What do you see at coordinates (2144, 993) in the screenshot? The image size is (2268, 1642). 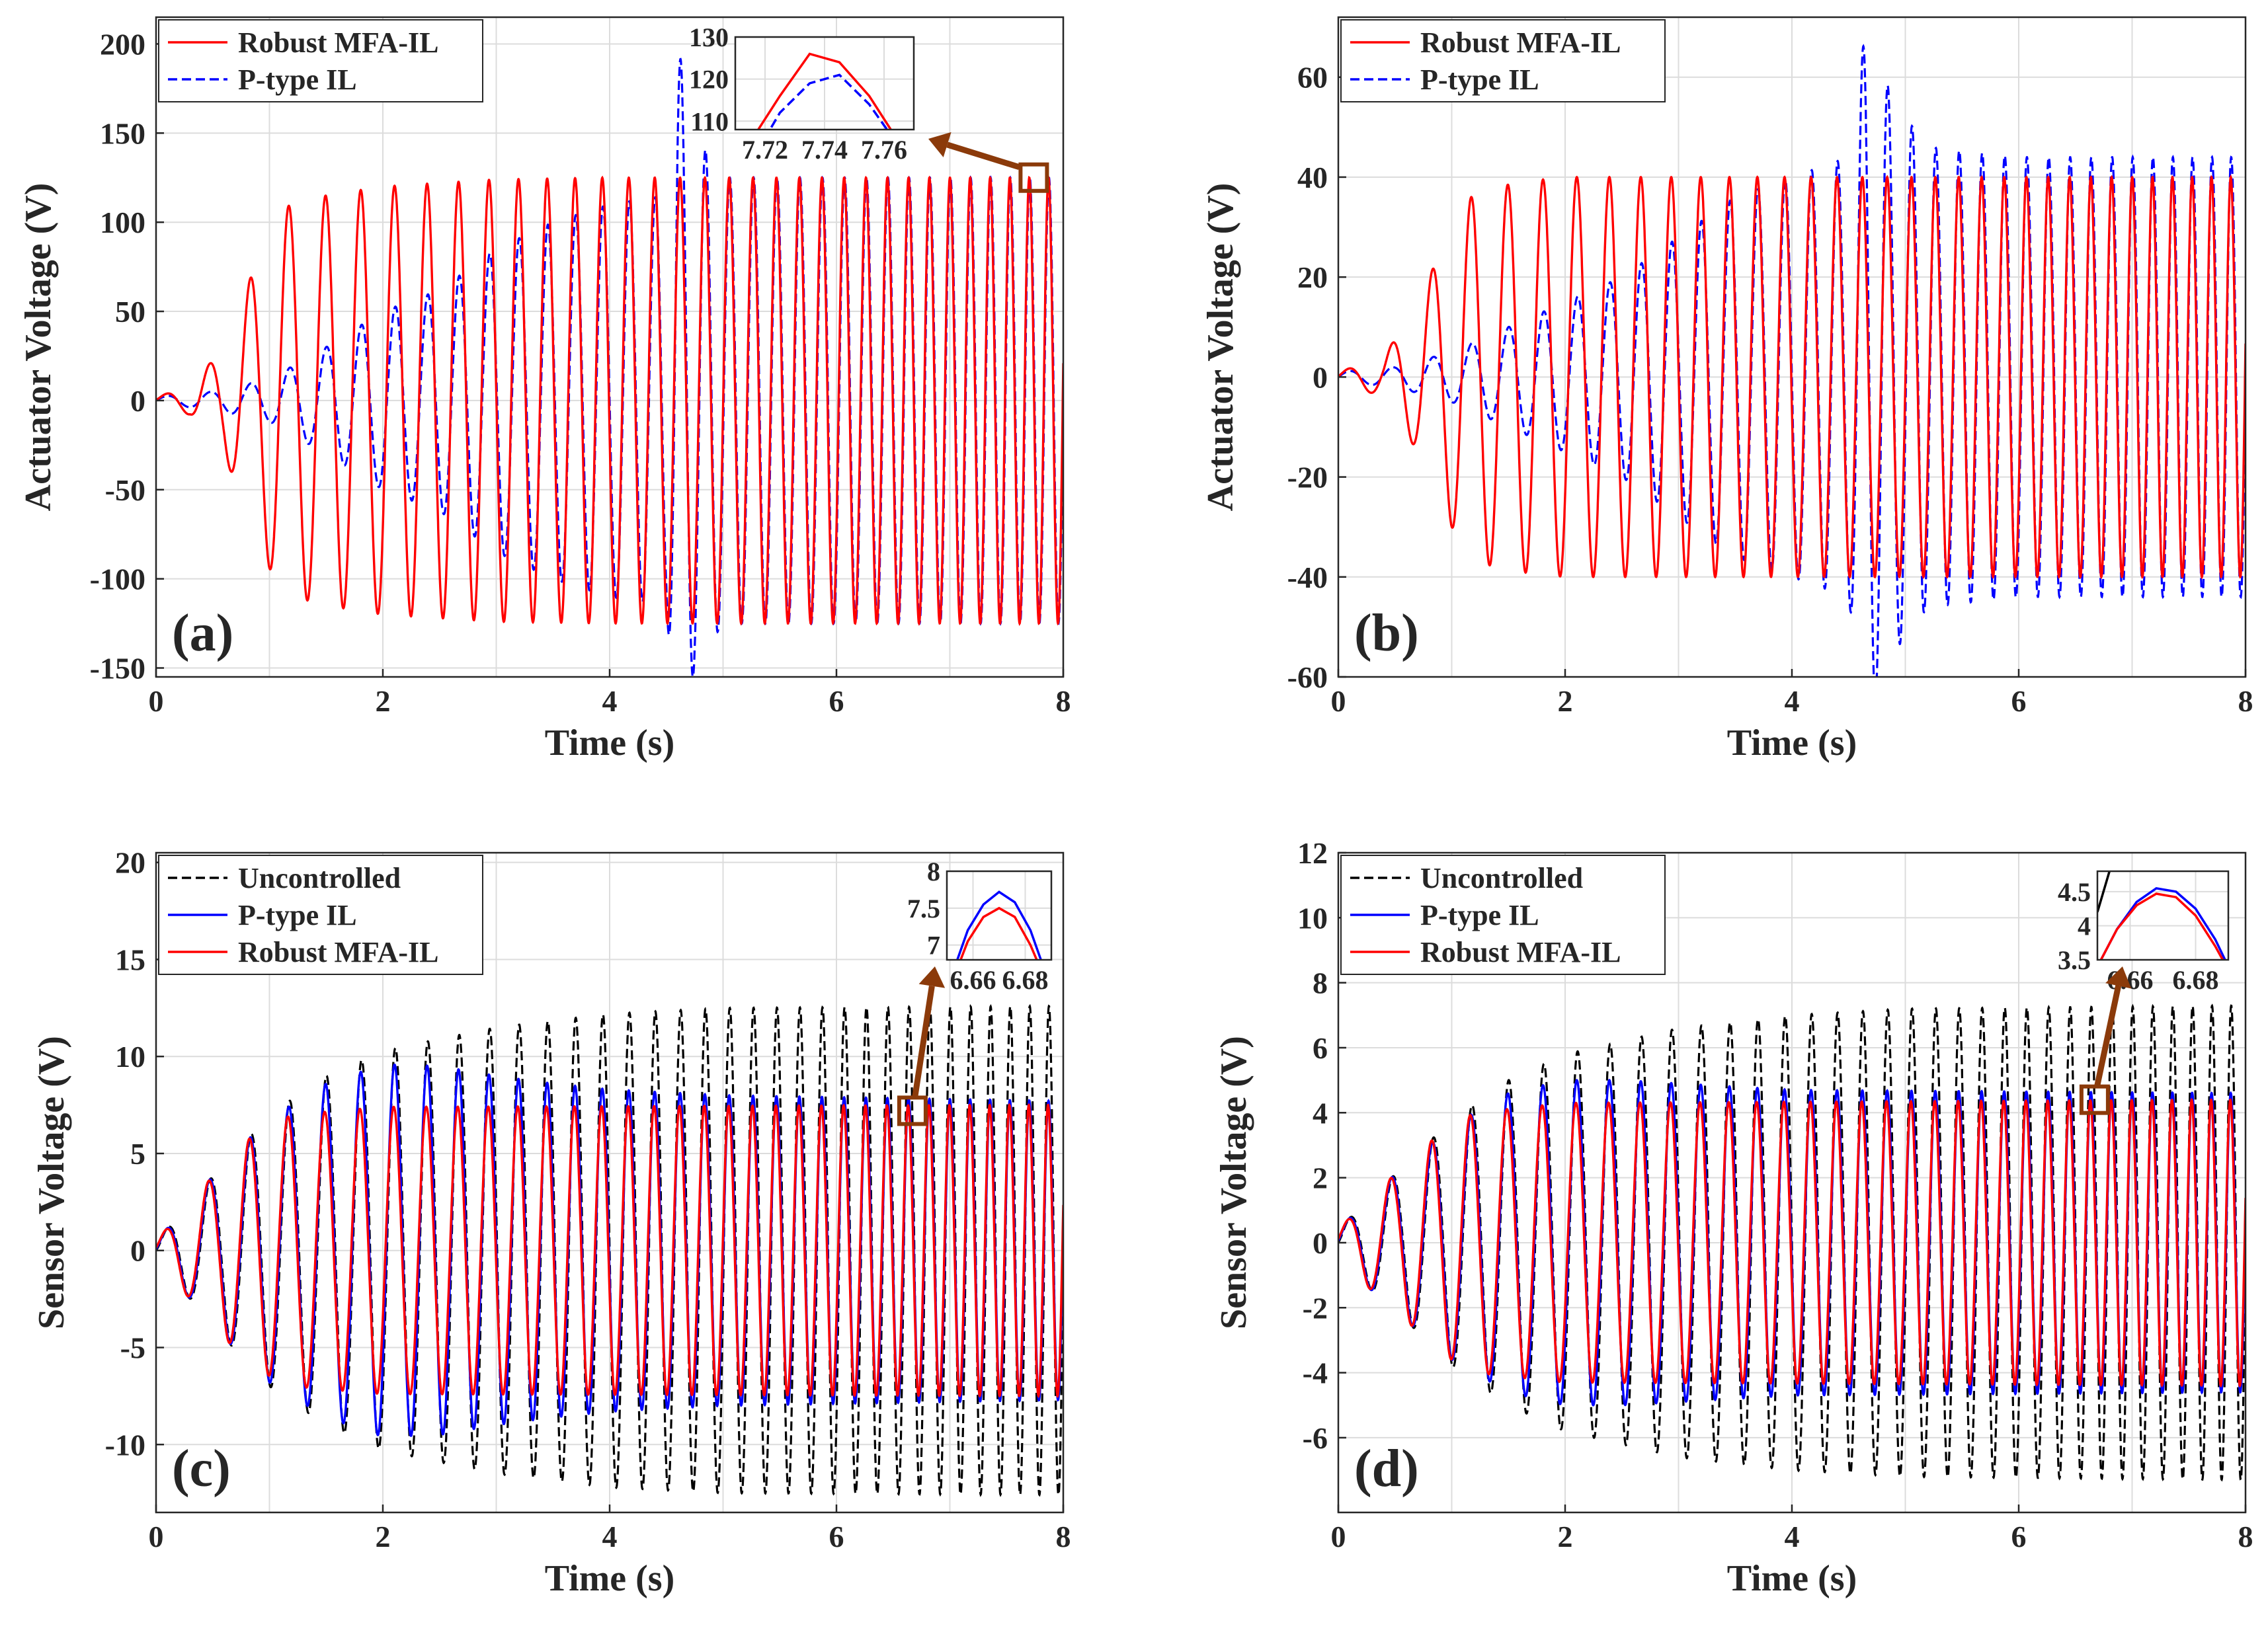 I see `inset: 6.66 6.683.544.5` at bounding box center [2144, 993].